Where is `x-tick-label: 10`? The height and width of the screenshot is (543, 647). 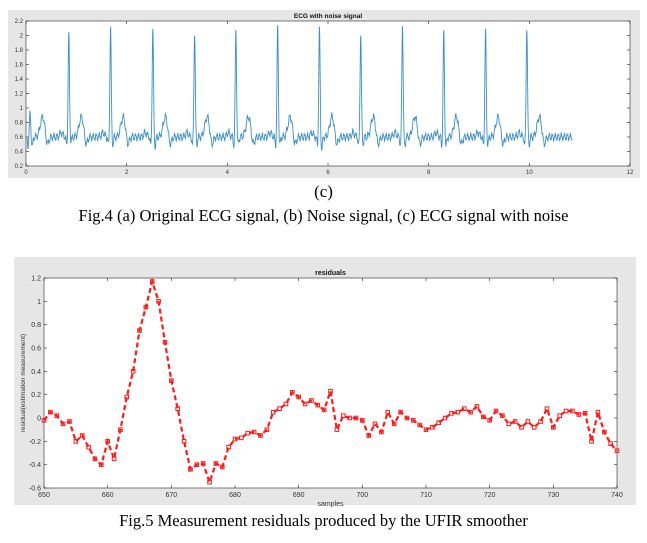
x-tick-label: 10 is located at coordinates (529, 173).